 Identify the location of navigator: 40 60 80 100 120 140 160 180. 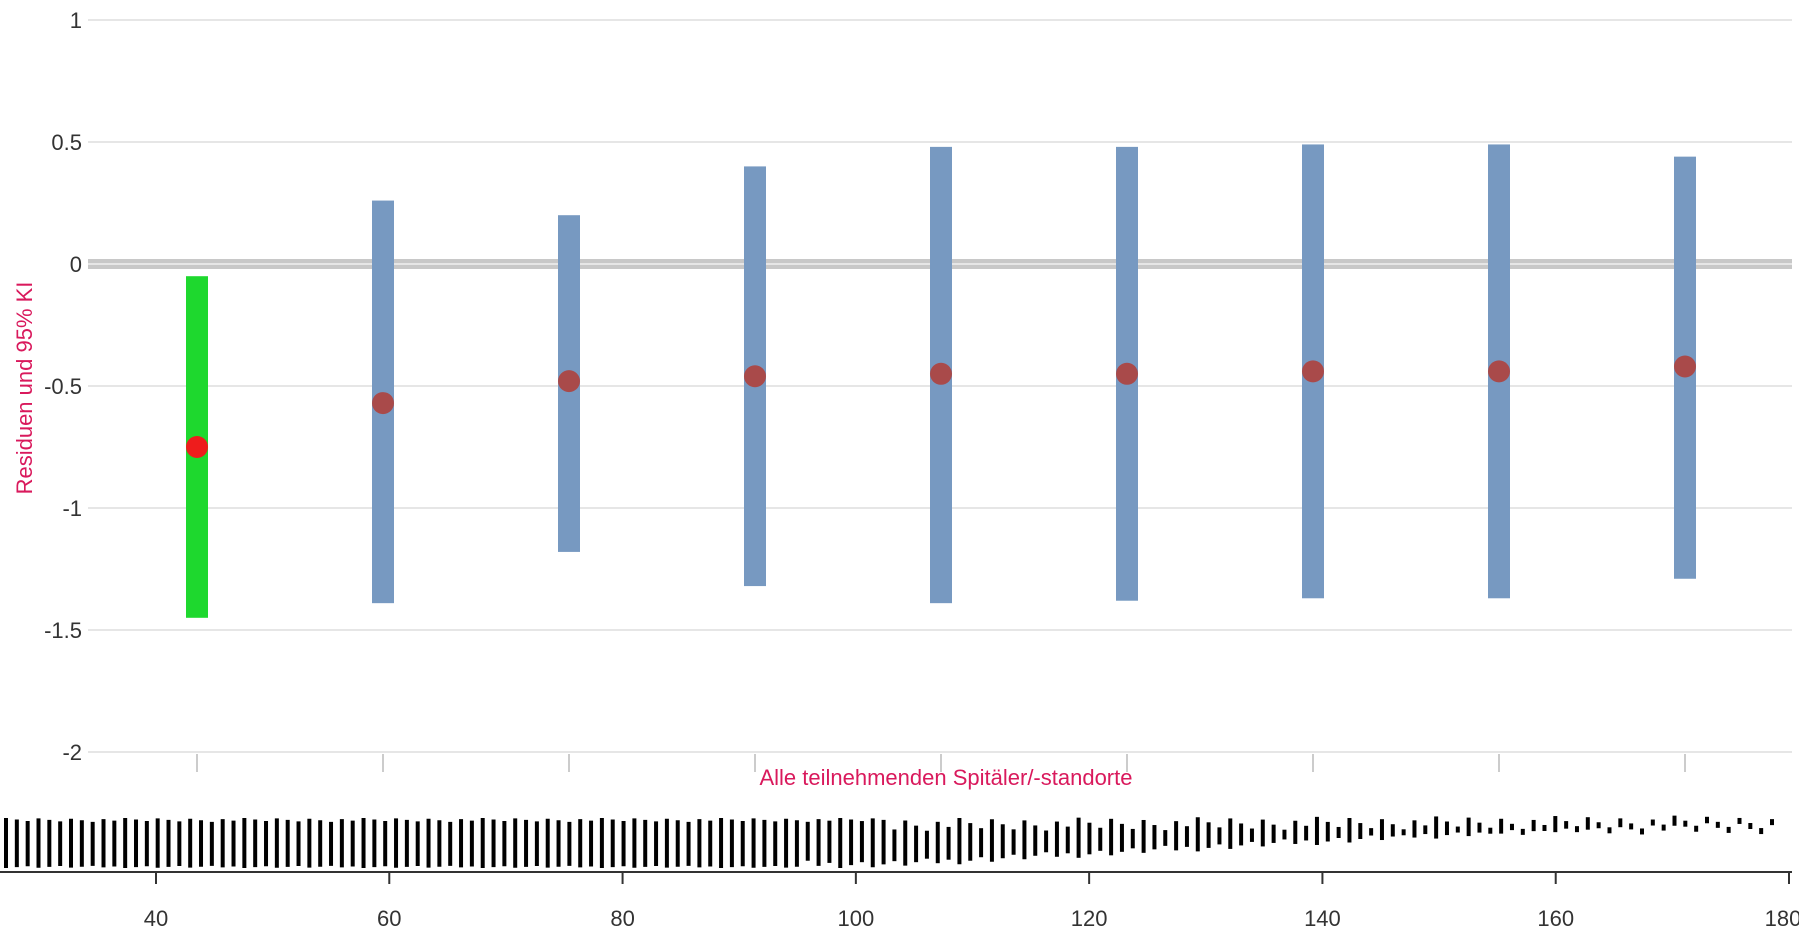
(899, 873).